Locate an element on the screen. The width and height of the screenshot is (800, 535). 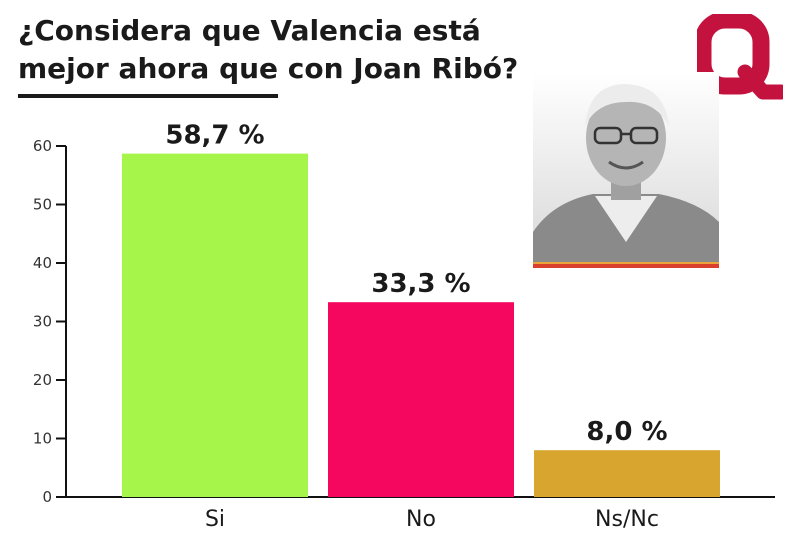
y-tick-label: 30 is located at coordinates (42, 322).